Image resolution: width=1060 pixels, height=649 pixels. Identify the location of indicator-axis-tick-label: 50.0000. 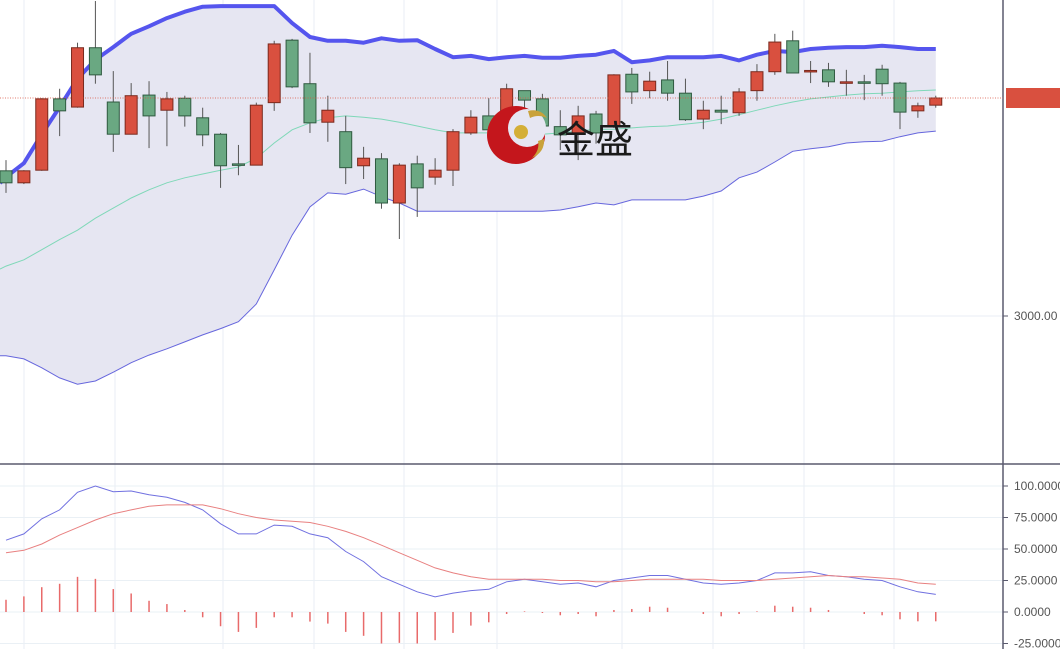
(1036, 549).